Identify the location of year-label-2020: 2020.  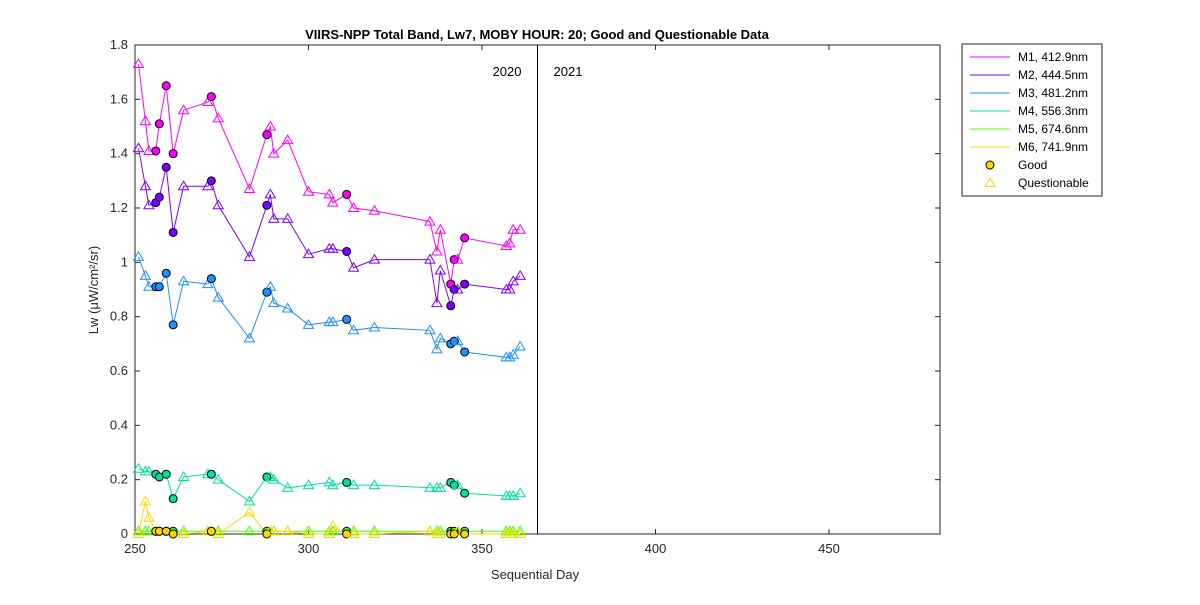
(507, 71).